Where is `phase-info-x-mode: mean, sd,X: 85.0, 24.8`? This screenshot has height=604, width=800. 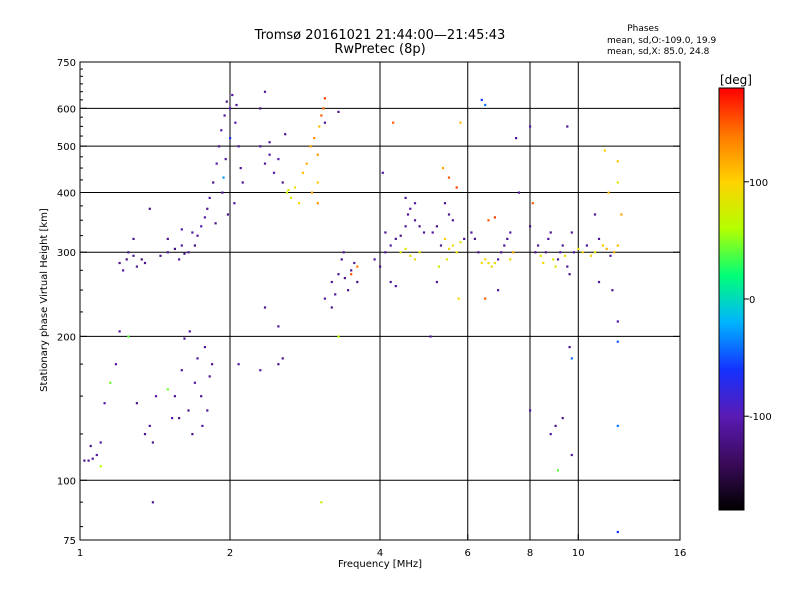 phase-info-x-mode: mean, sd,X: 85.0, 24.8 is located at coordinates (658, 52).